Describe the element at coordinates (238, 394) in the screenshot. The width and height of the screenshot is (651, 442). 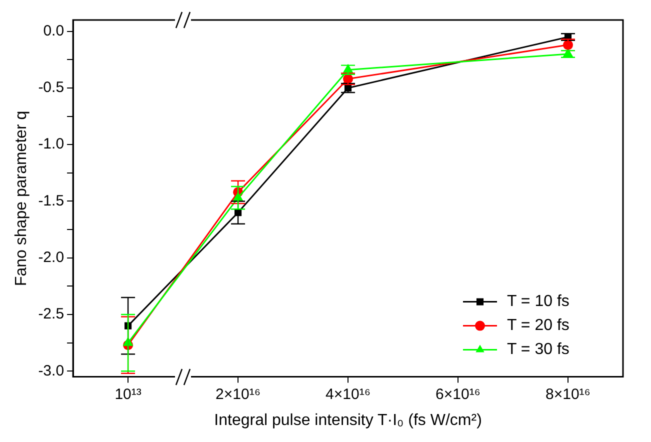
I see `x-tick-label: 2×10¹⁶` at that location.